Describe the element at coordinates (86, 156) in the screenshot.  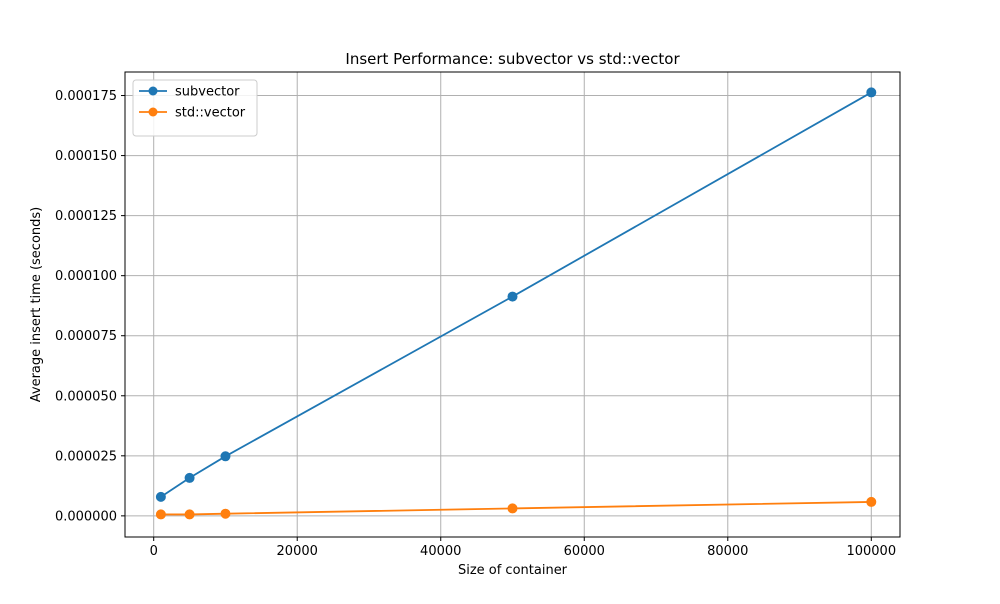
I see `y-tick-label: 0.000150` at that location.